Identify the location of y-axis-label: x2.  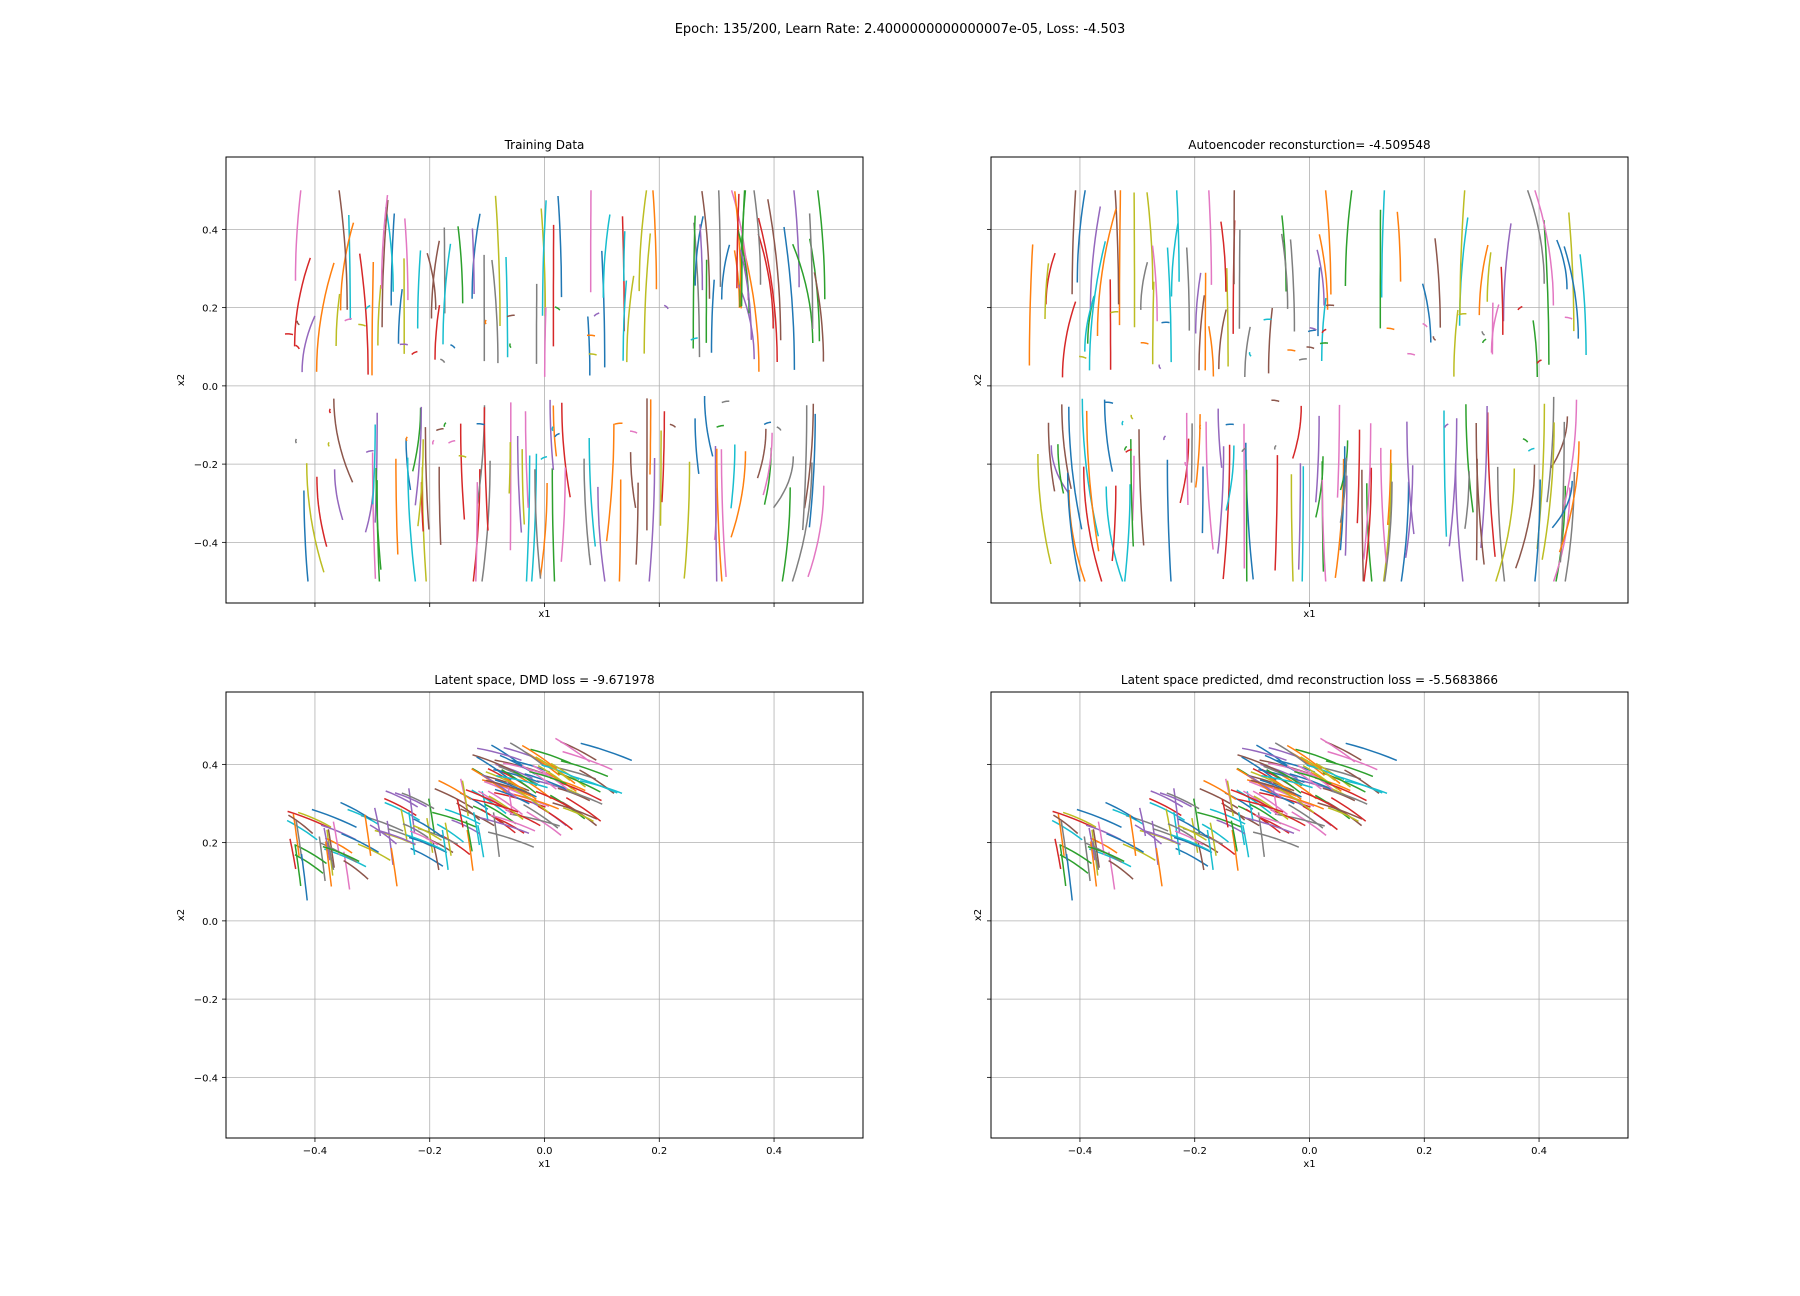
(181, 915).